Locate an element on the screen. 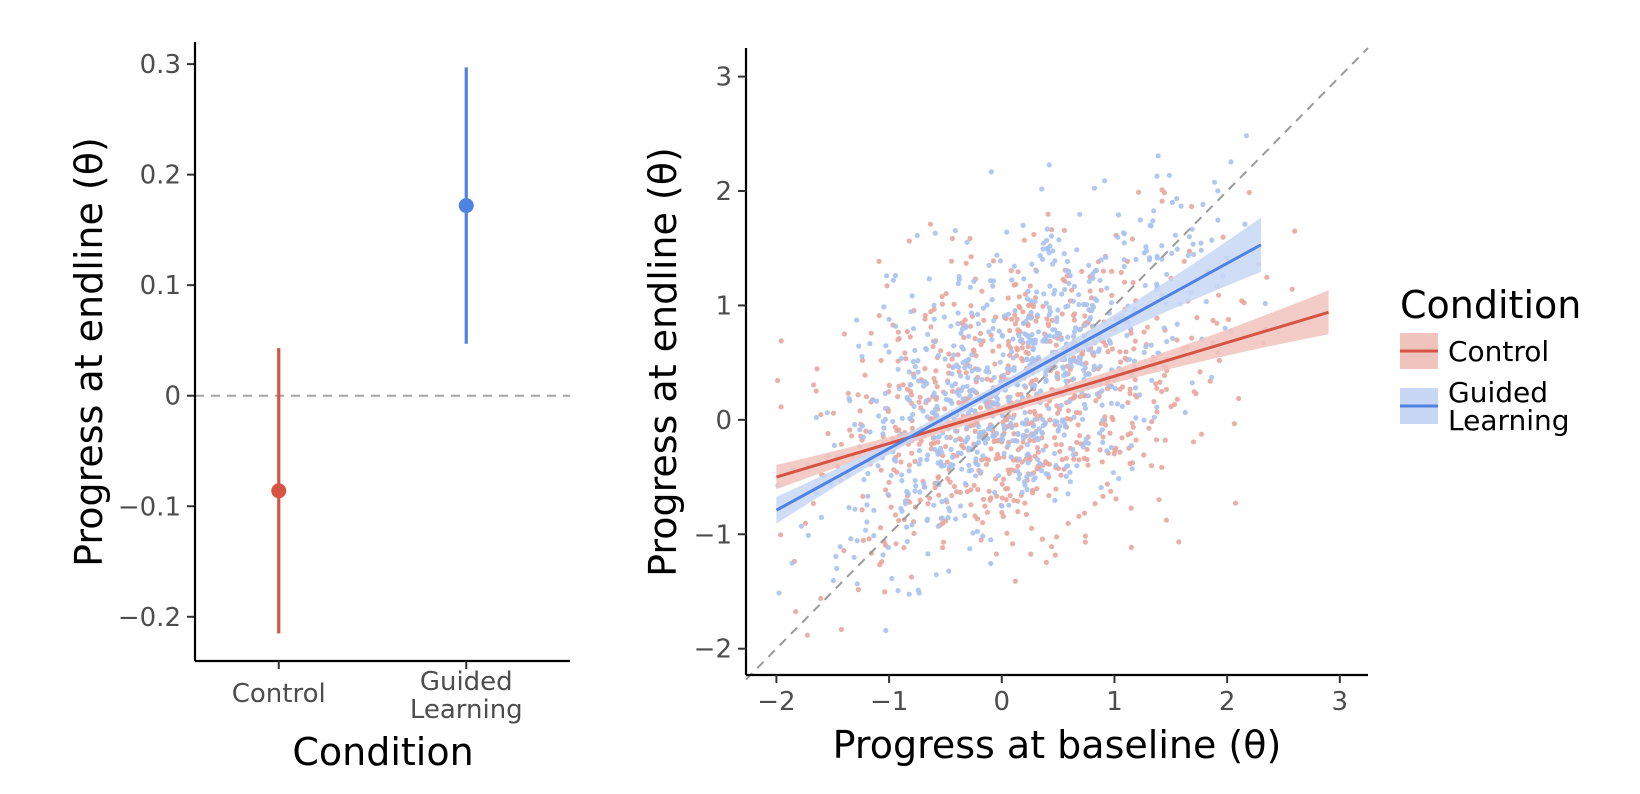 The height and width of the screenshot is (794, 1640). left-y-axis-title-text: Progress at endline (θ) is located at coordinates (89, 352).